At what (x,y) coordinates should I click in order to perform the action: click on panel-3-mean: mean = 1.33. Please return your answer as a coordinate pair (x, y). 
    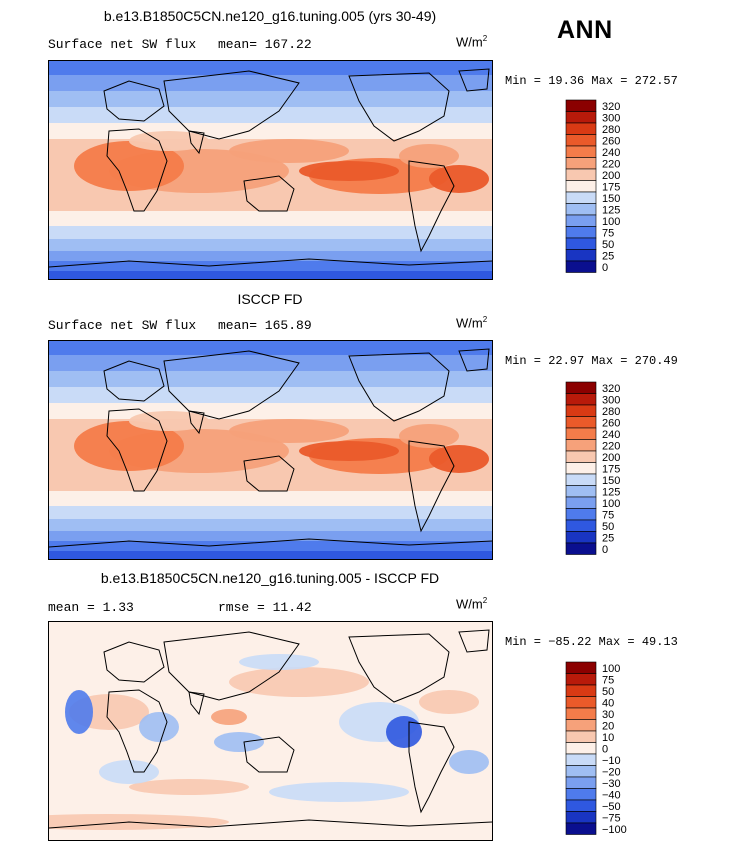
    Looking at the image, I should click on (91, 607).